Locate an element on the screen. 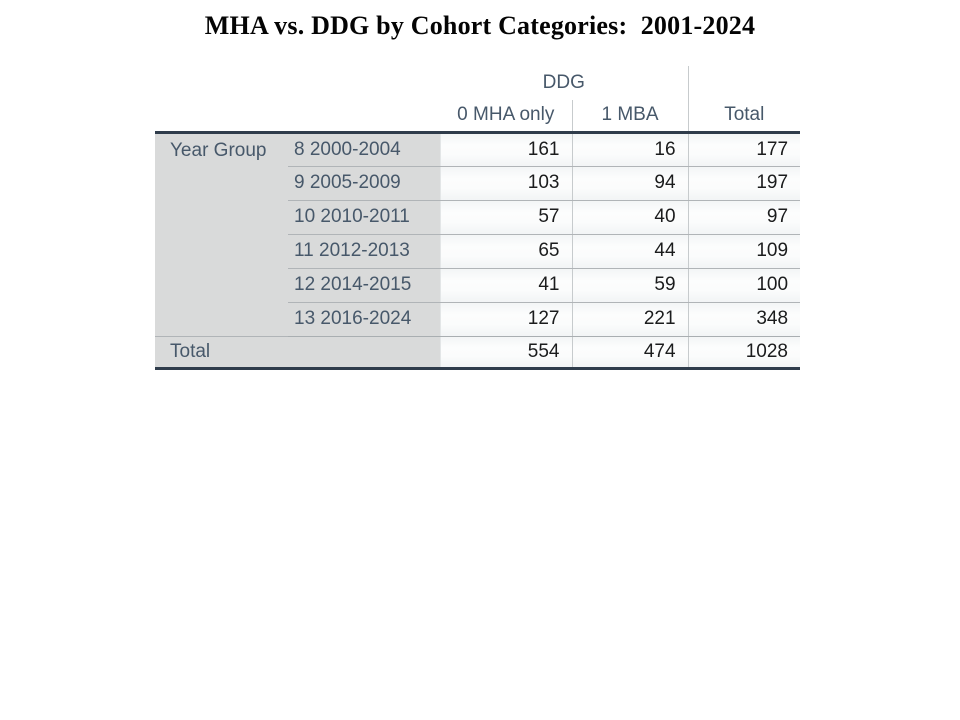 The height and width of the screenshot is (720, 960). column-group-header: DDG is located at coordinates (563, 82).